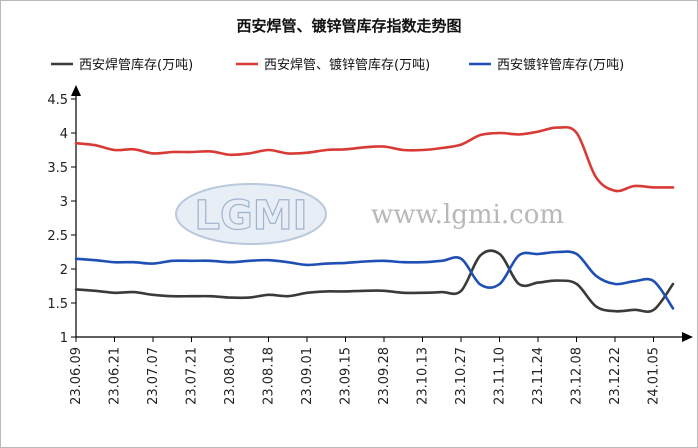 The image size is (698, 448). What do you see at coordinates (560, 65) in the screenshot?
I see `legend-label: 西安镀锌管库存(万吨)` at bounding box center [560, 65].